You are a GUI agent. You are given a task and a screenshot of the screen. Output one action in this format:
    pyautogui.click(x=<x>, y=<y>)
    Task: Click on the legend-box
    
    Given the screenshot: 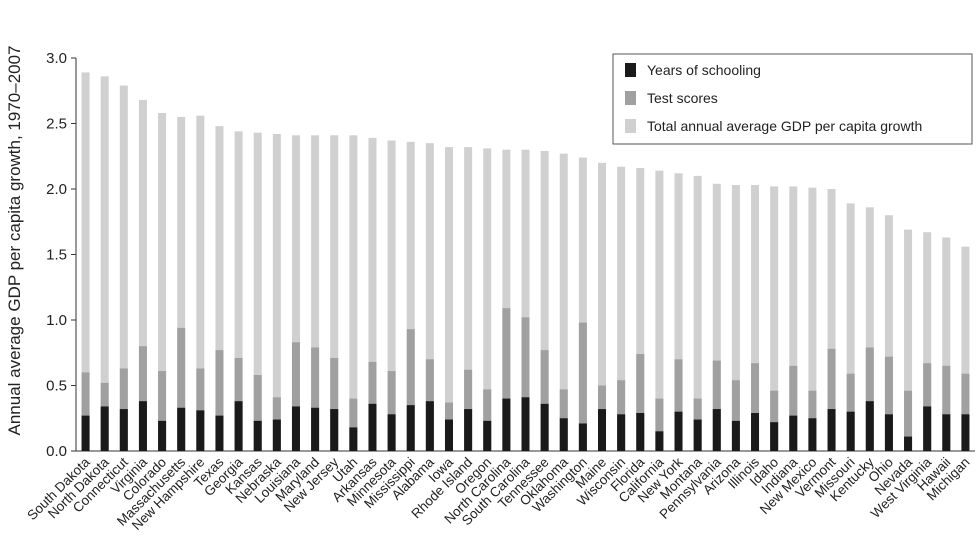 What is the action you would take?
    pyautogui.click(x=792, y=99)
    